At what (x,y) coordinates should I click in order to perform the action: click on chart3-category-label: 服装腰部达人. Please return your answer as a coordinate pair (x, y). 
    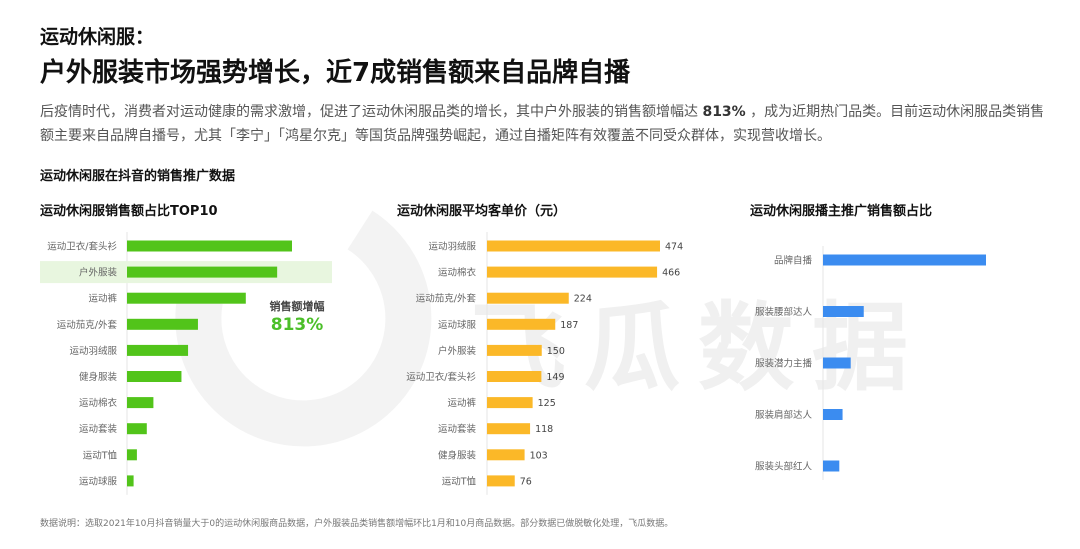
    Looking at the image, I should click on (784, 312).